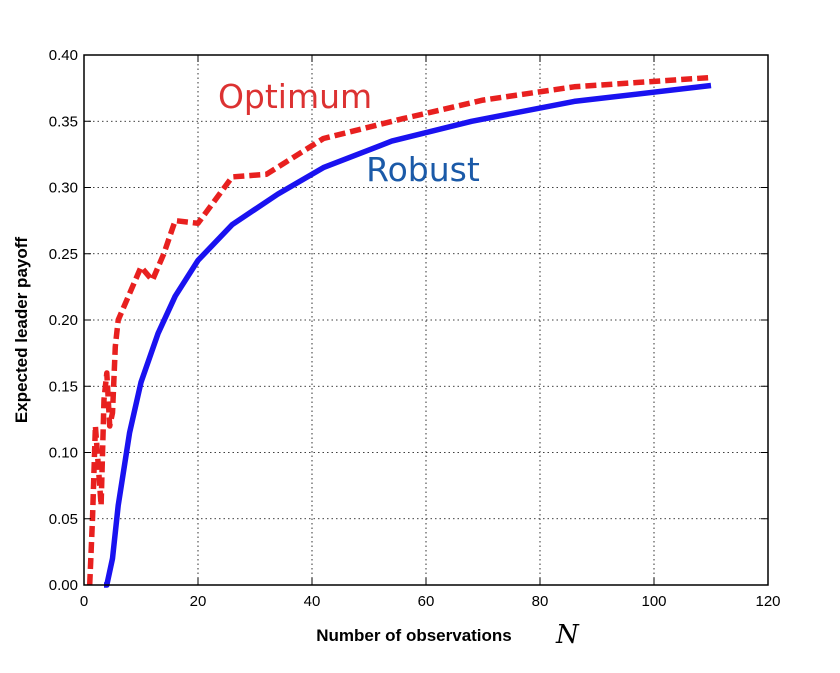 The image size is (840, 673). I want to click on x-tick-label: 120, so click(767, 601).